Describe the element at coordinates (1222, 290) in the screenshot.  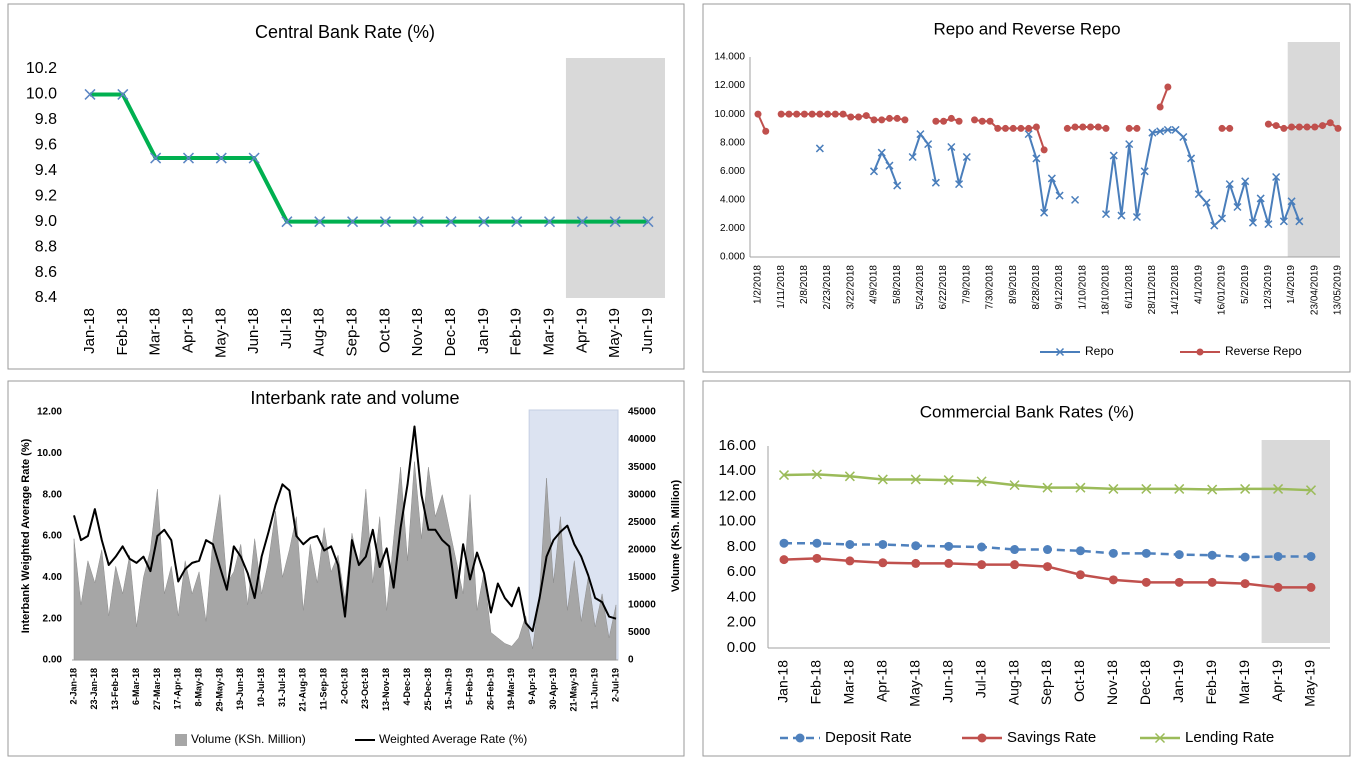
I see `x-tick-label: 16/01/2019` at that location.